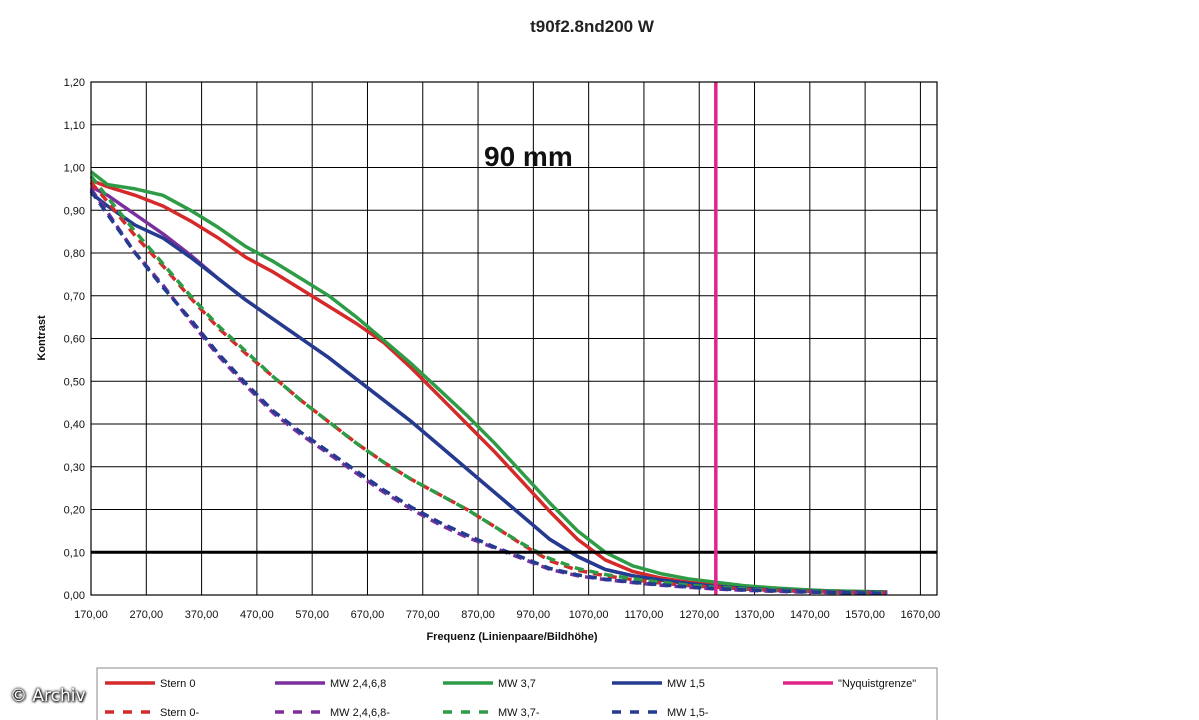 This screenshot has height=720, width=1199. I want to click on legend-label: MW 1,5, so click(686, 684).